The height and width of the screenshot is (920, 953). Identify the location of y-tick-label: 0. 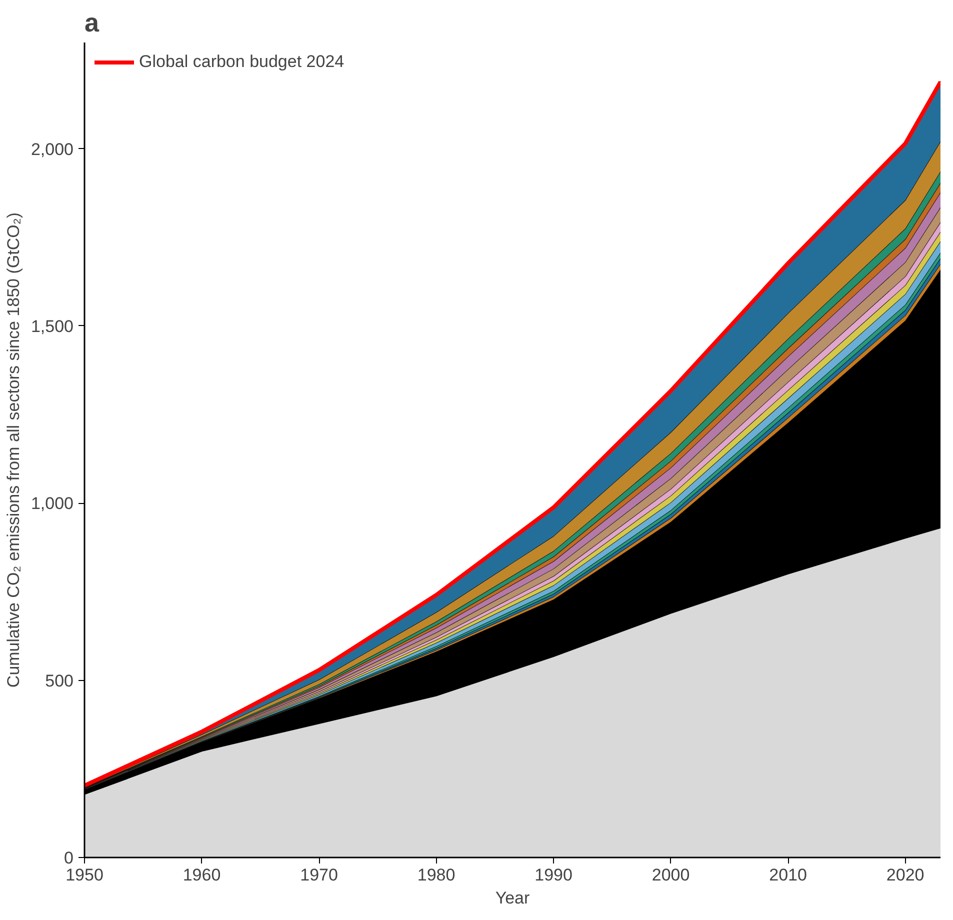
(69, 858).